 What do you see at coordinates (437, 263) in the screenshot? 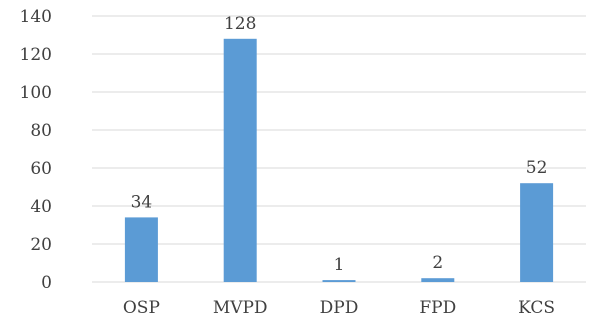
I see `data-label-fpd: 2` at bounding box center [437, 263].